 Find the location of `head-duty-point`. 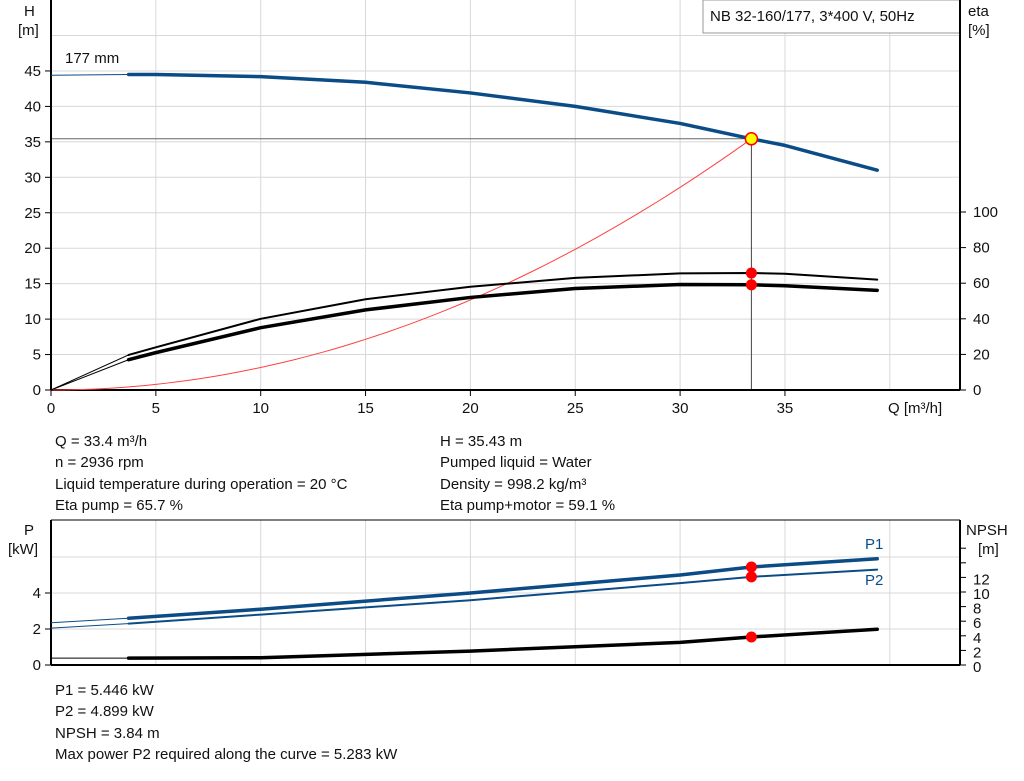

head-duty-point is located at coordinates (751, 139).